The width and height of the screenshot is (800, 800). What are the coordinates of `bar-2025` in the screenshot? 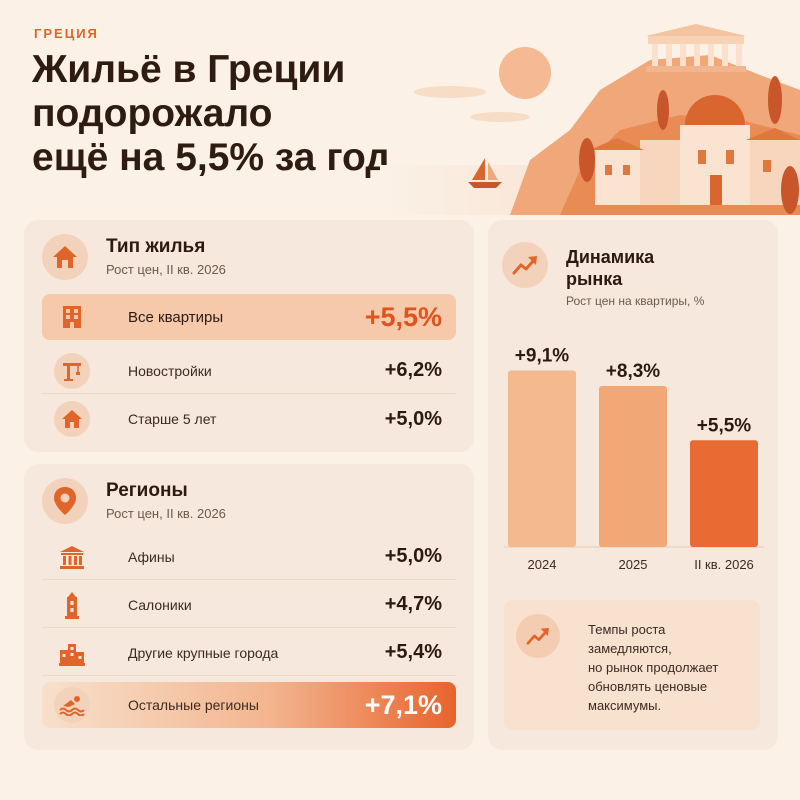 It's located at (633, 466).